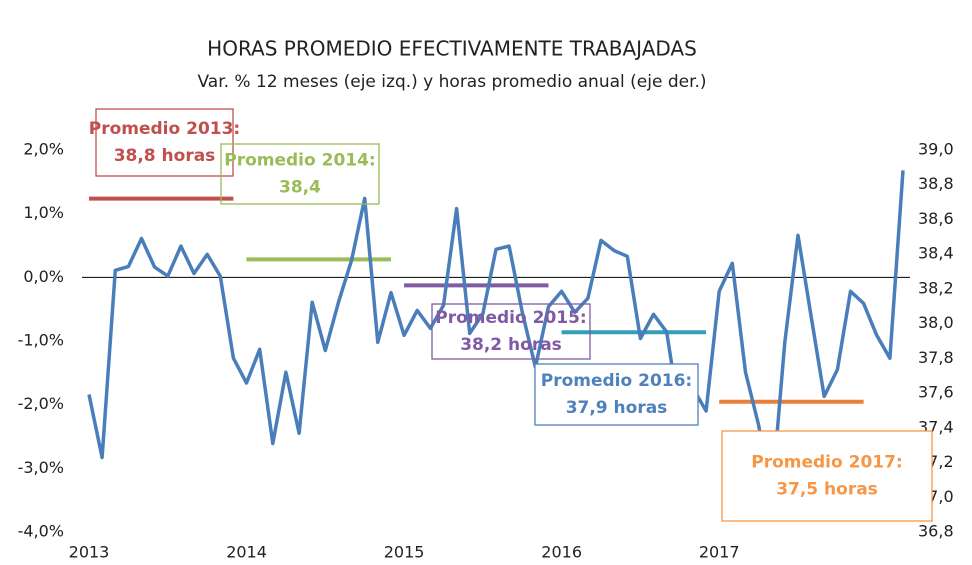  What do you see at coordinates (164, 129) in the screenshot?
I see `annotation-text: Promedio 2013:` at bounding box center [164, 129].